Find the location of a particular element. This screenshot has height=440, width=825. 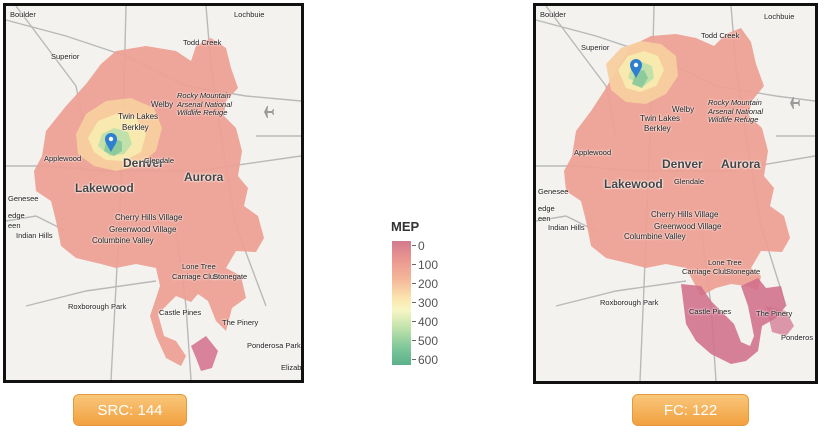

mep-legend: MEP 0 100 200 300 400 500 600 is located at coordinates (420, 300).